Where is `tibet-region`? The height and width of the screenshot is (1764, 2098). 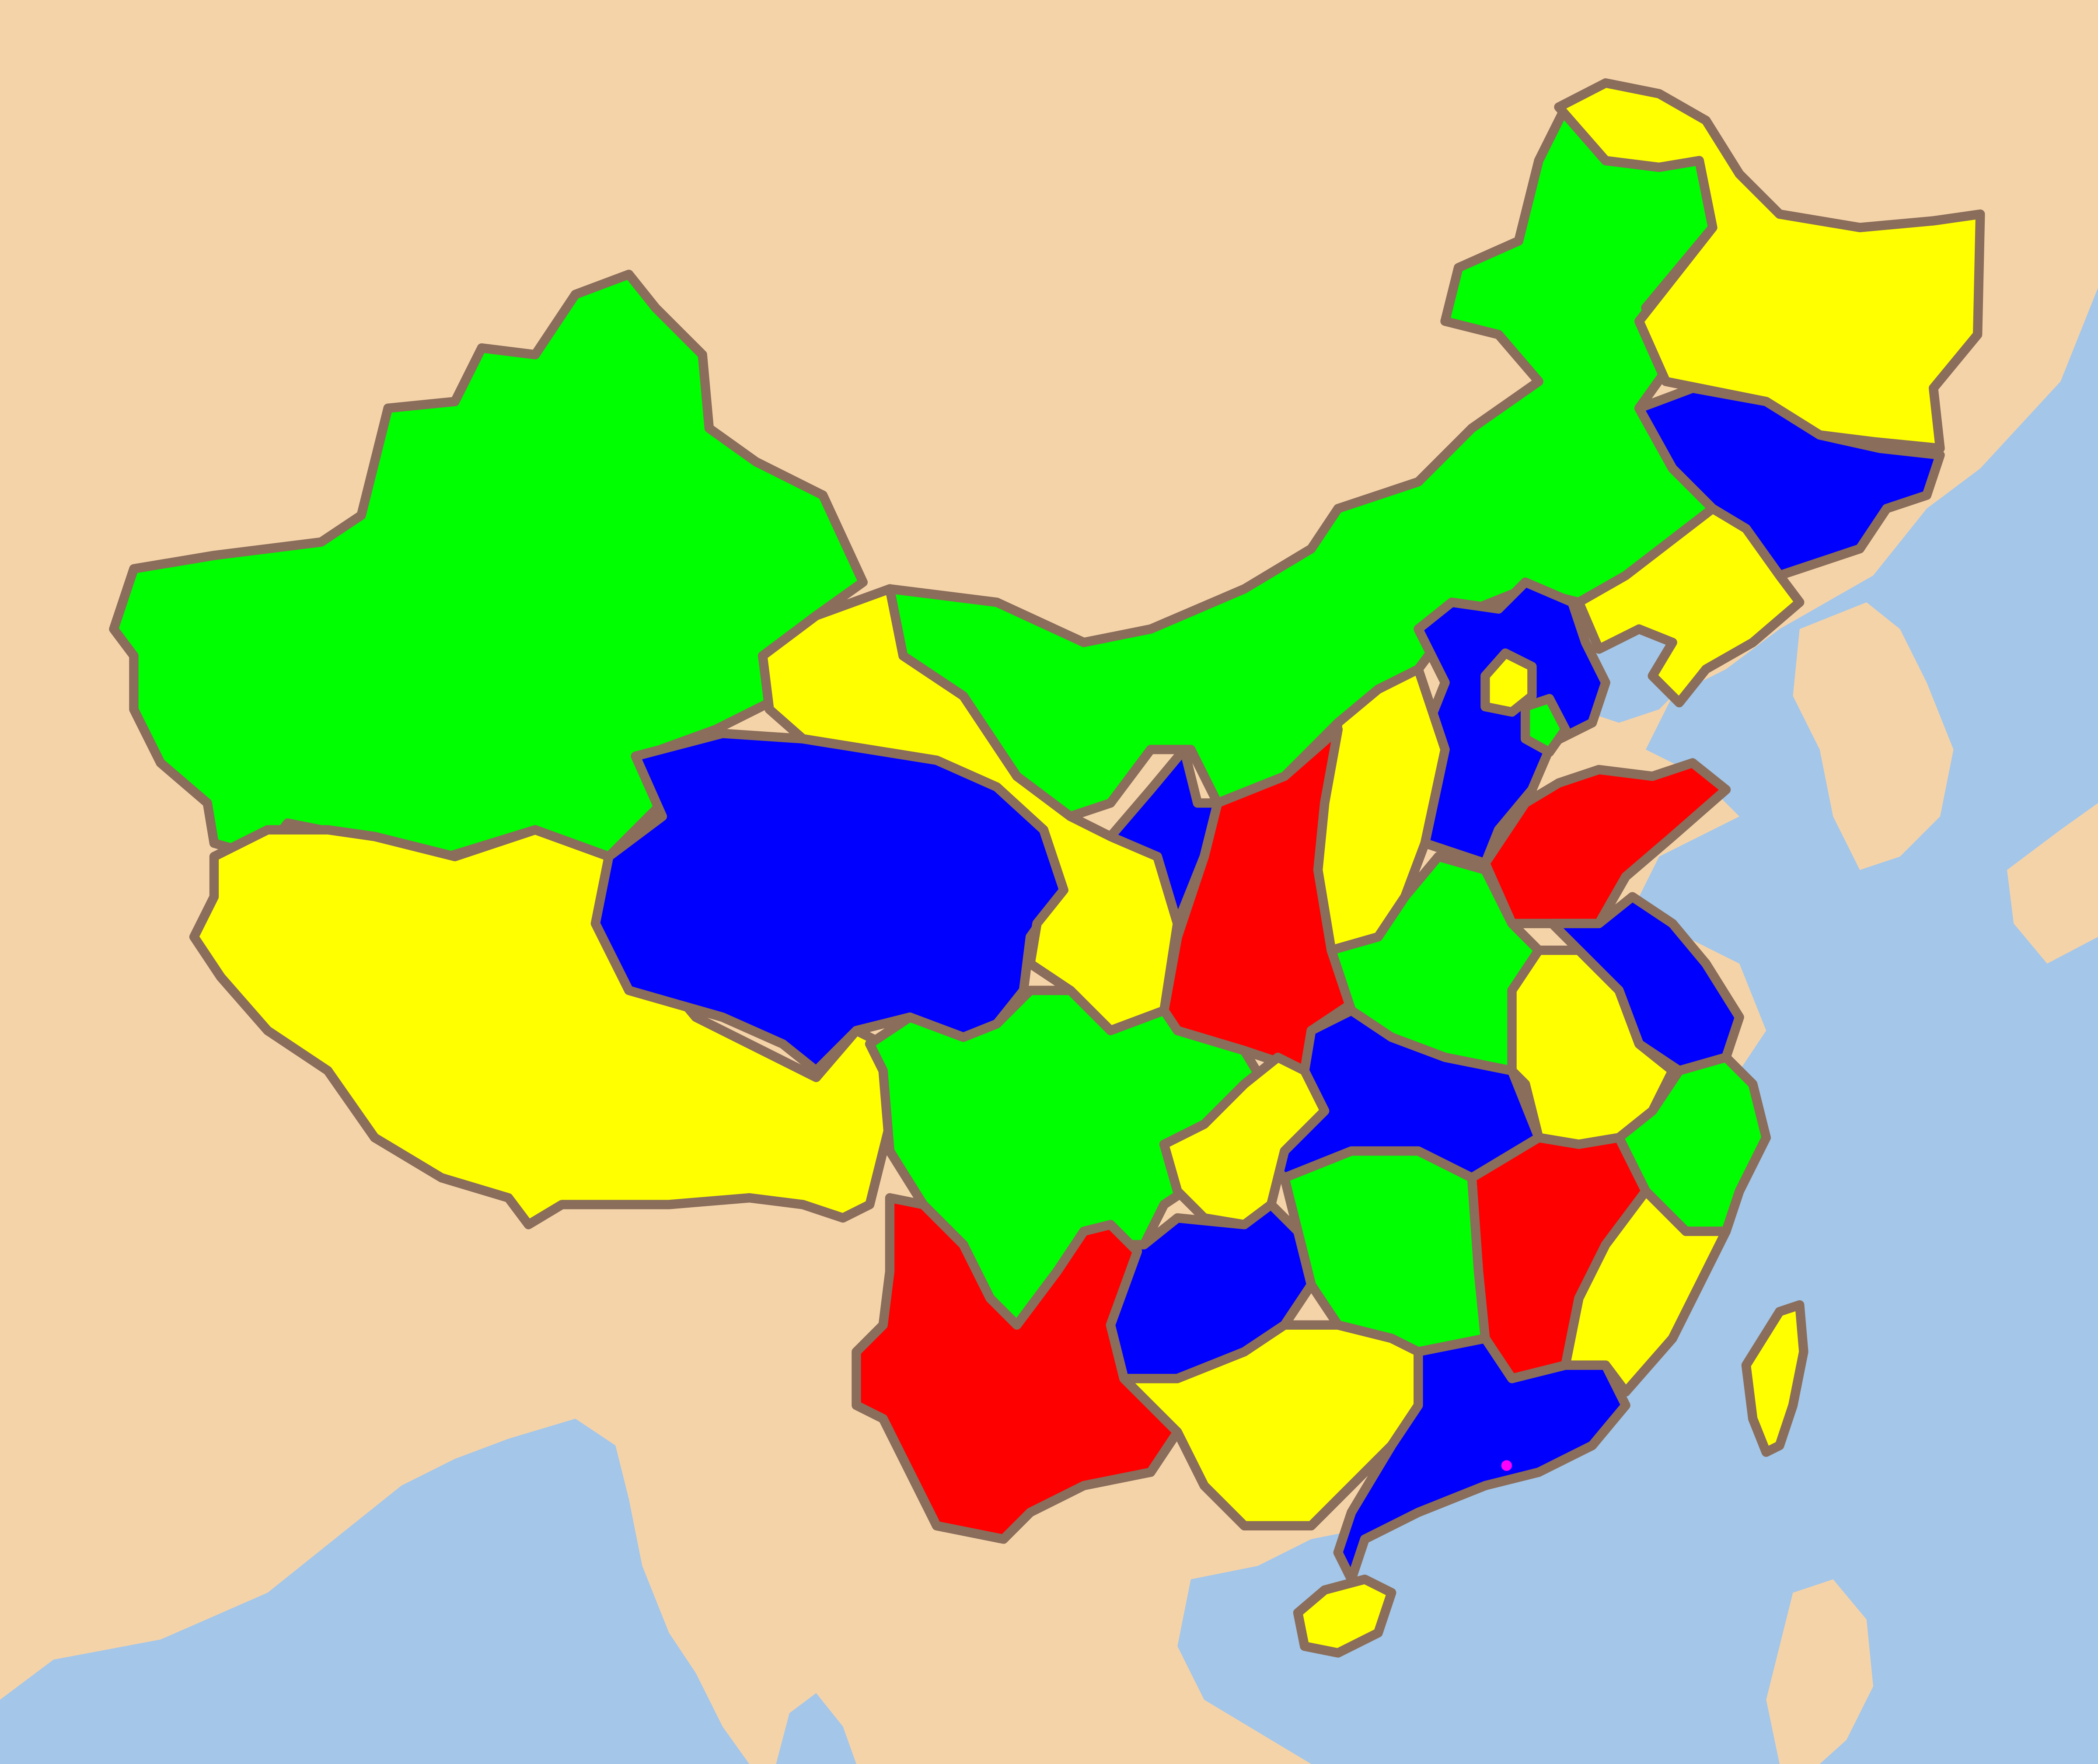 tibet-region is located at coordinates (542, 1028).